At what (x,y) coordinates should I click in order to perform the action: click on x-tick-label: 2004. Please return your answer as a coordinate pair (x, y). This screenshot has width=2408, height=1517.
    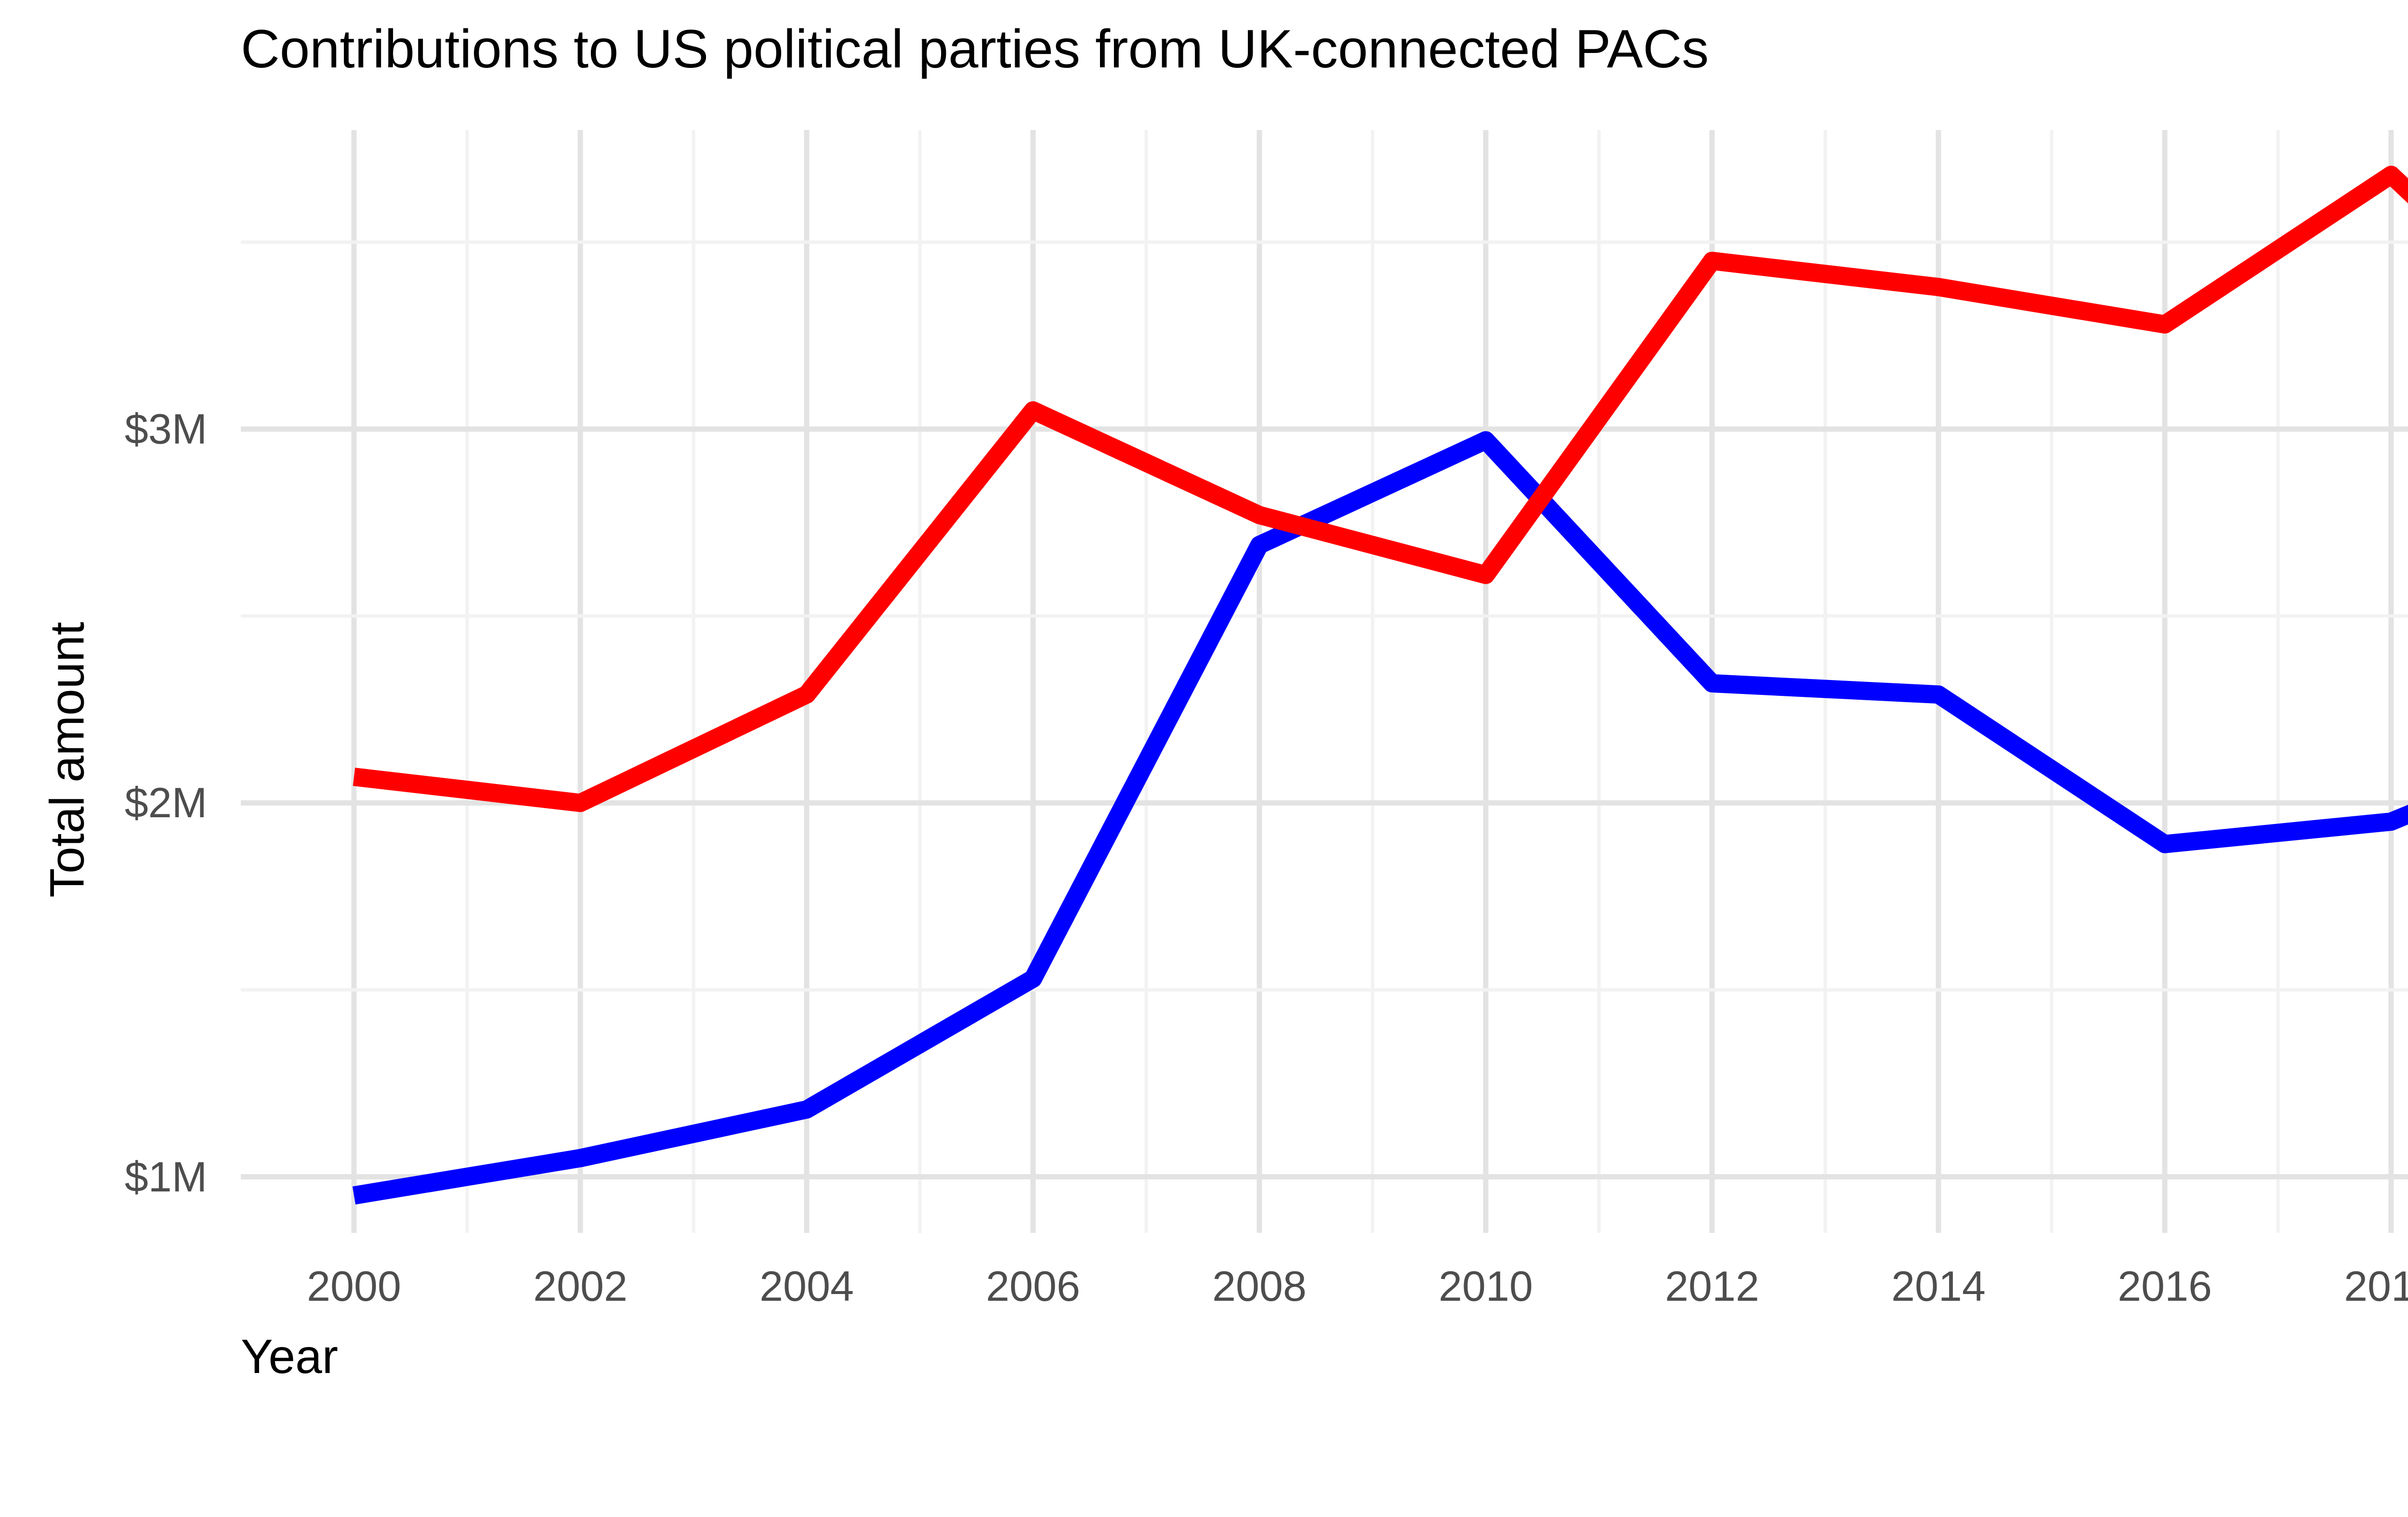
    Looking at the image, I should click on (806, 1286).